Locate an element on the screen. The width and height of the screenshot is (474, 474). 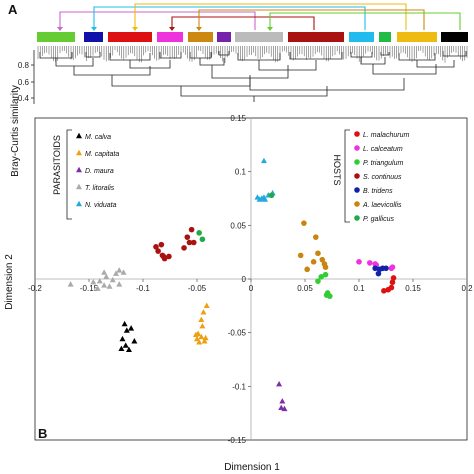
y-tick-label: 0.1 is located at coordinates (241, 172).